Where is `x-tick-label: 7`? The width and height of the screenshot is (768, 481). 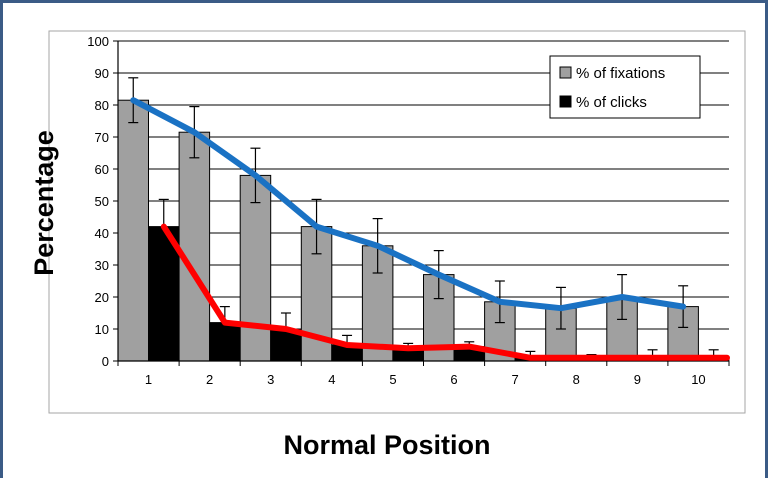
x-tick-label: 7 is located at coordinates (515, 379).